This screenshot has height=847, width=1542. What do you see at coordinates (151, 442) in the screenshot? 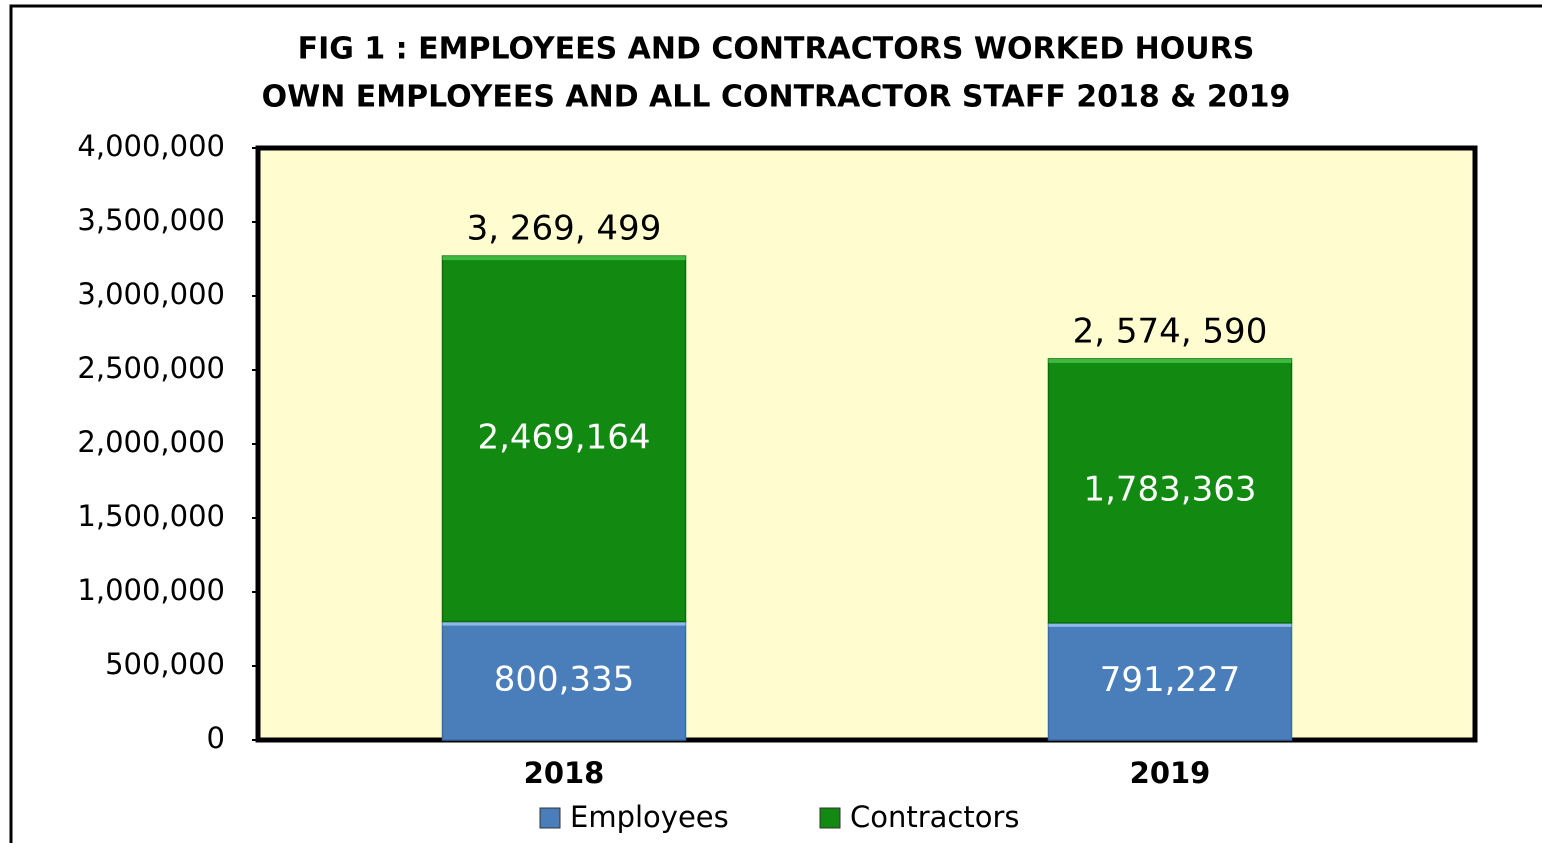
I see `y-tick-label: 2,000,000` at bounding box center [151, 442].